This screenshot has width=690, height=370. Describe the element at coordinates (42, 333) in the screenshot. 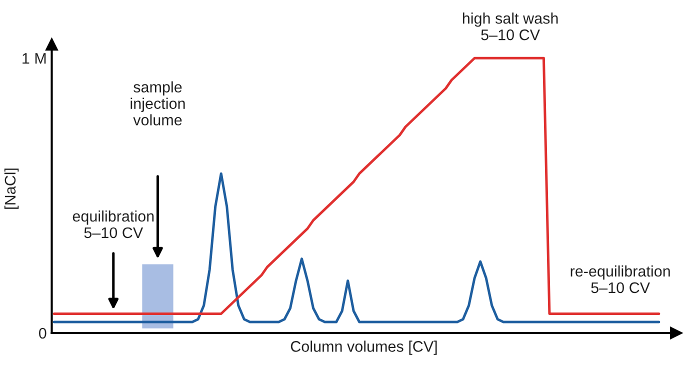

I see `y-tick-label: 0` at that location.